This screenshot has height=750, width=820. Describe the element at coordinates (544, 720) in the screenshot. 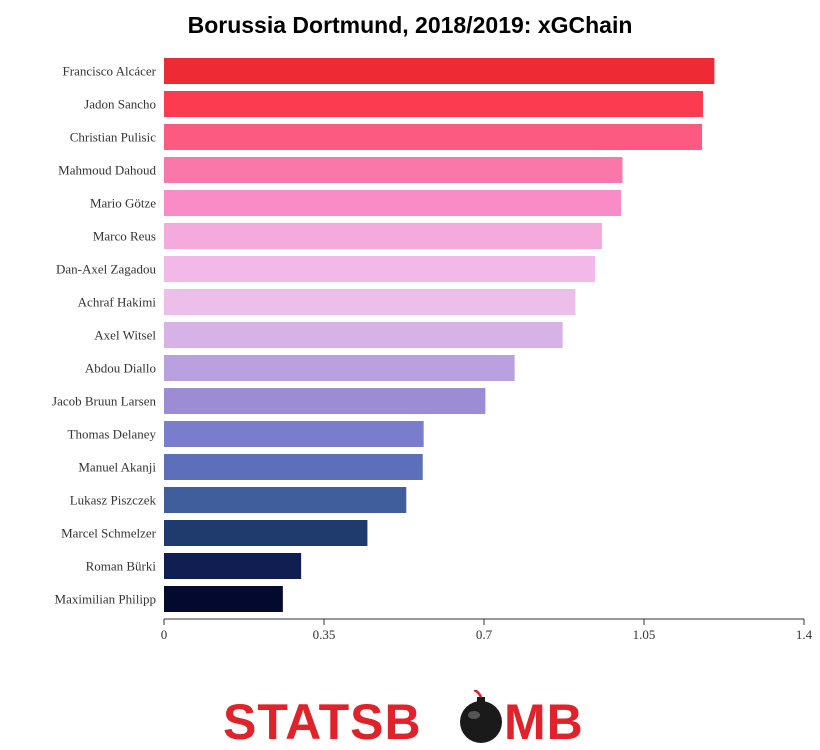

I see `logo-text-right: MB` at that location.